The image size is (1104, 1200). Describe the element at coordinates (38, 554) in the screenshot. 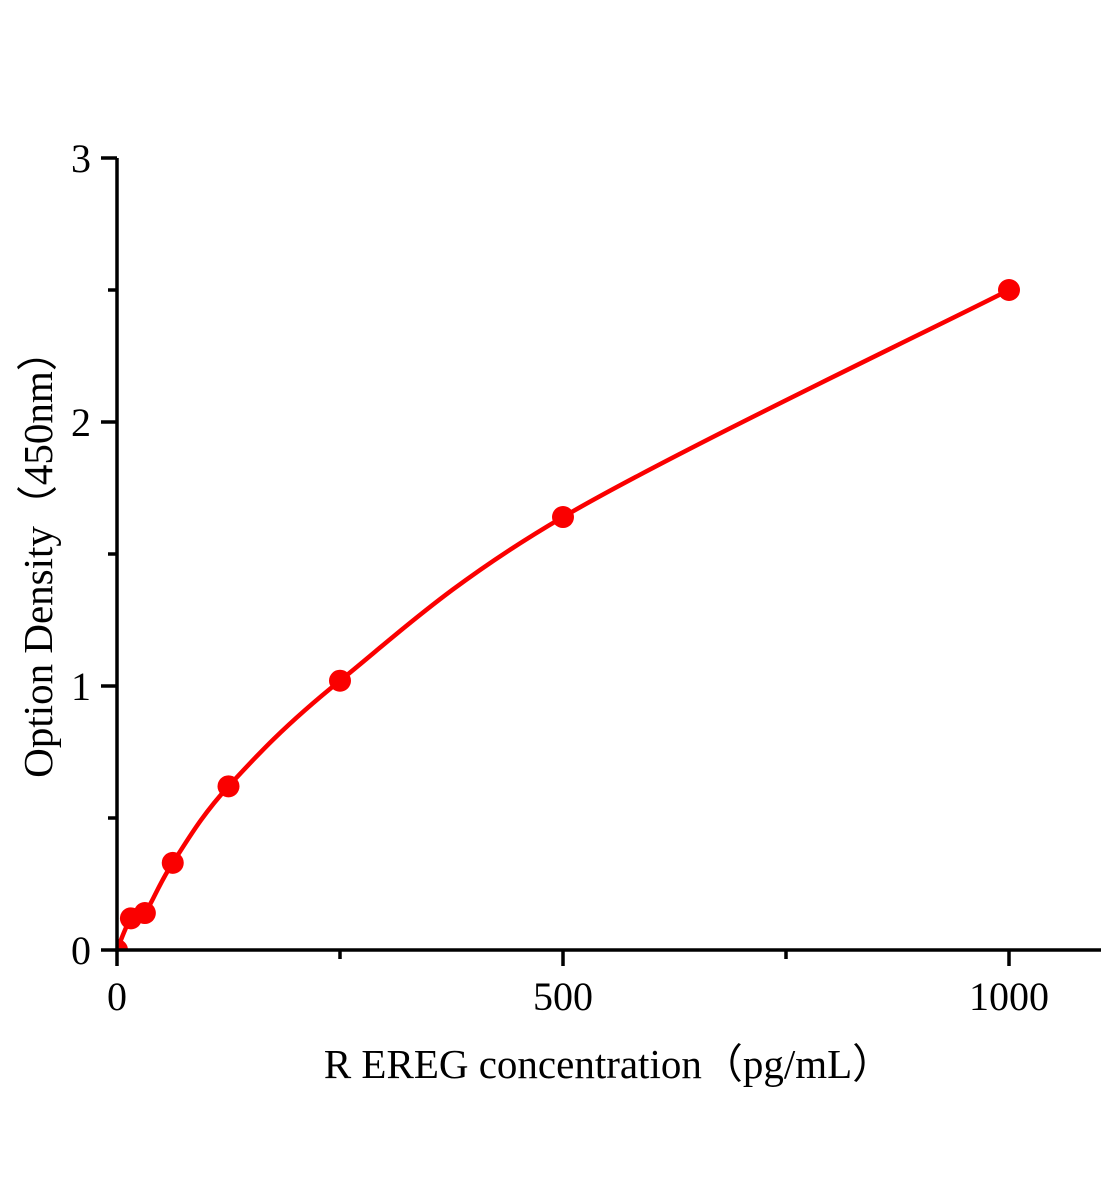

I see `y-axis-title: Option Density（450nm）` at that location.